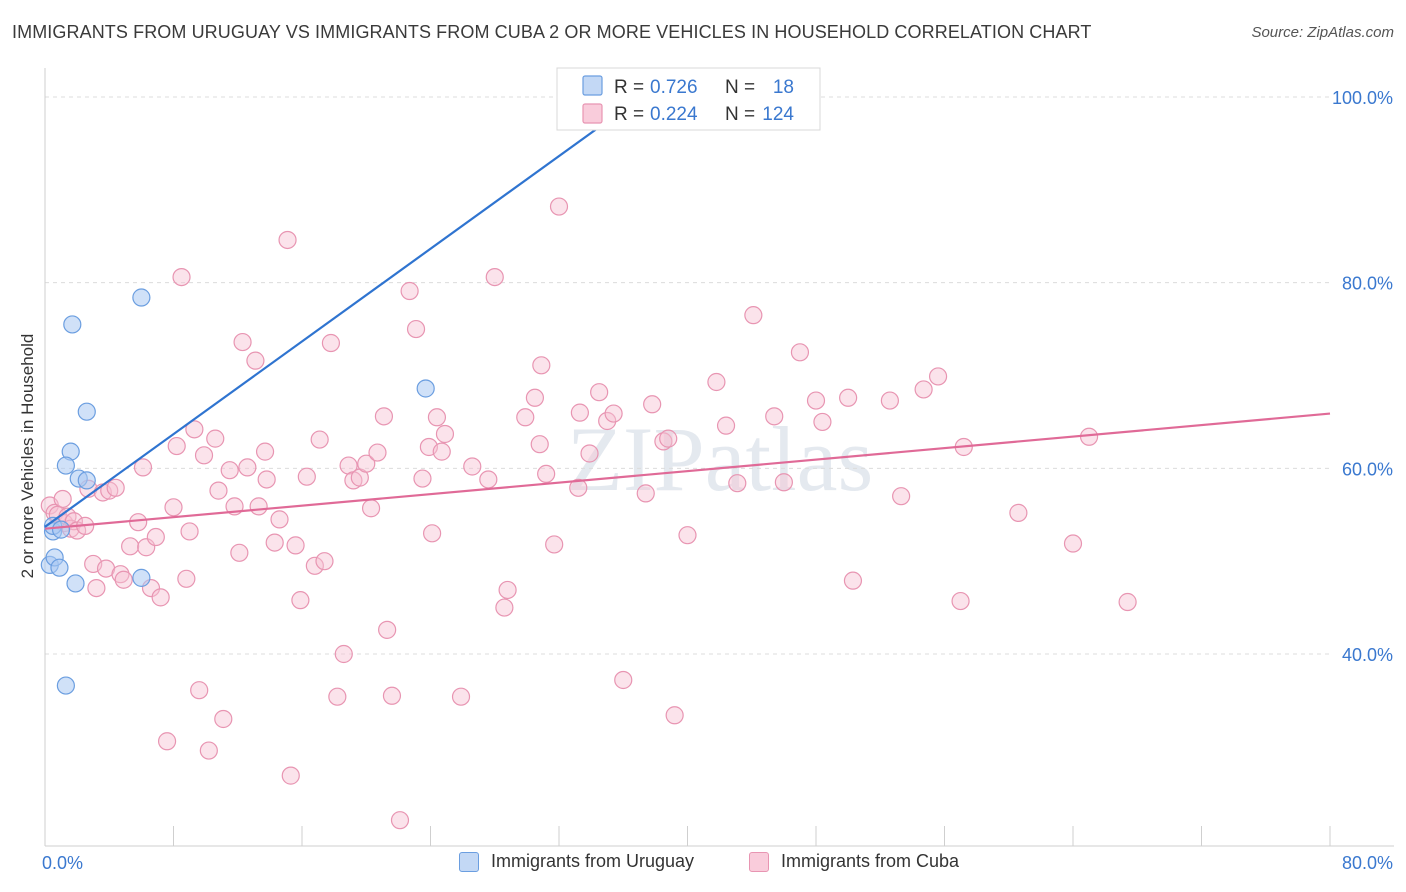  Describe the element at coordinates (688, 99) in the screenshot. I see `stats-legend: R = 0.726 N = 18 R = 0.224 N = 124` at that location.